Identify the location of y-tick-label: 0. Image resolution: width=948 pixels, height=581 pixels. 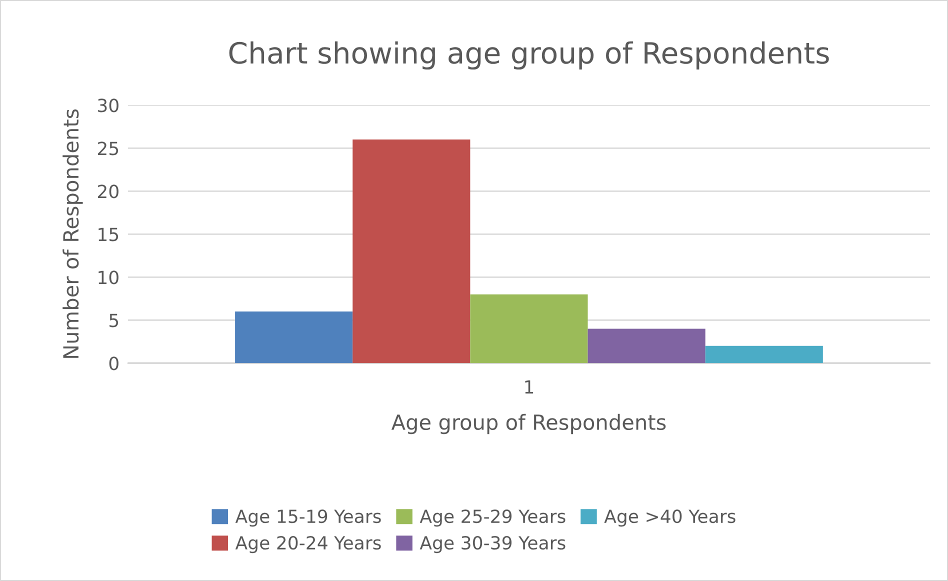
(113, 363).